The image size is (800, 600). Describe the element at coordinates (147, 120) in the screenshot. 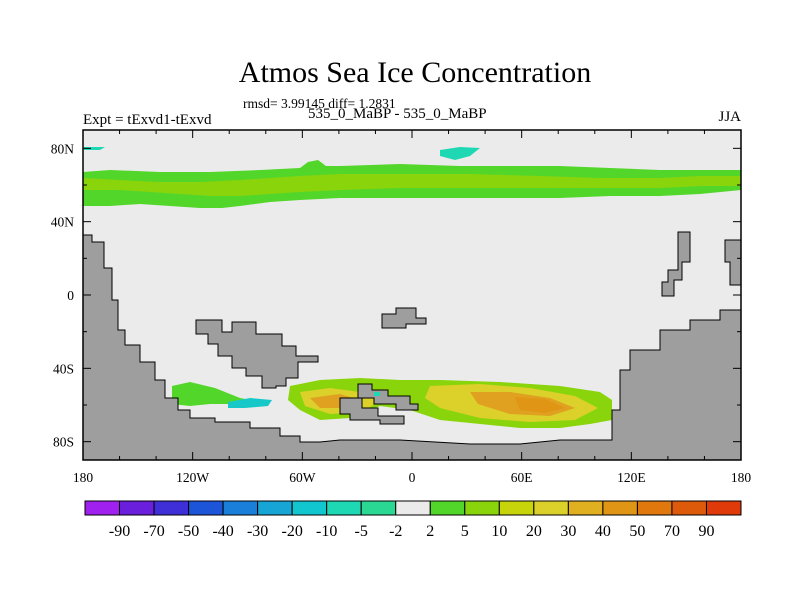

I see `experiment-label: Expt = tExvd1-tExvd` at that location.